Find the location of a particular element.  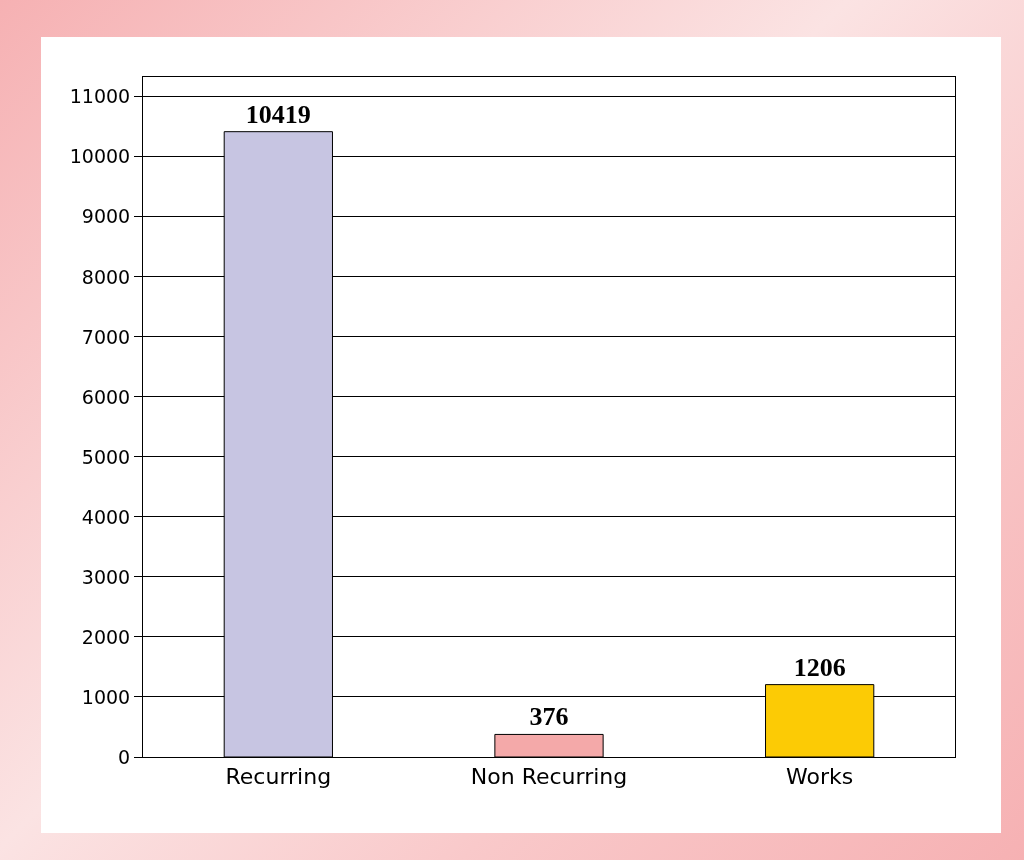

x-tick-label: Recurring is located at coordinates (278, 777).